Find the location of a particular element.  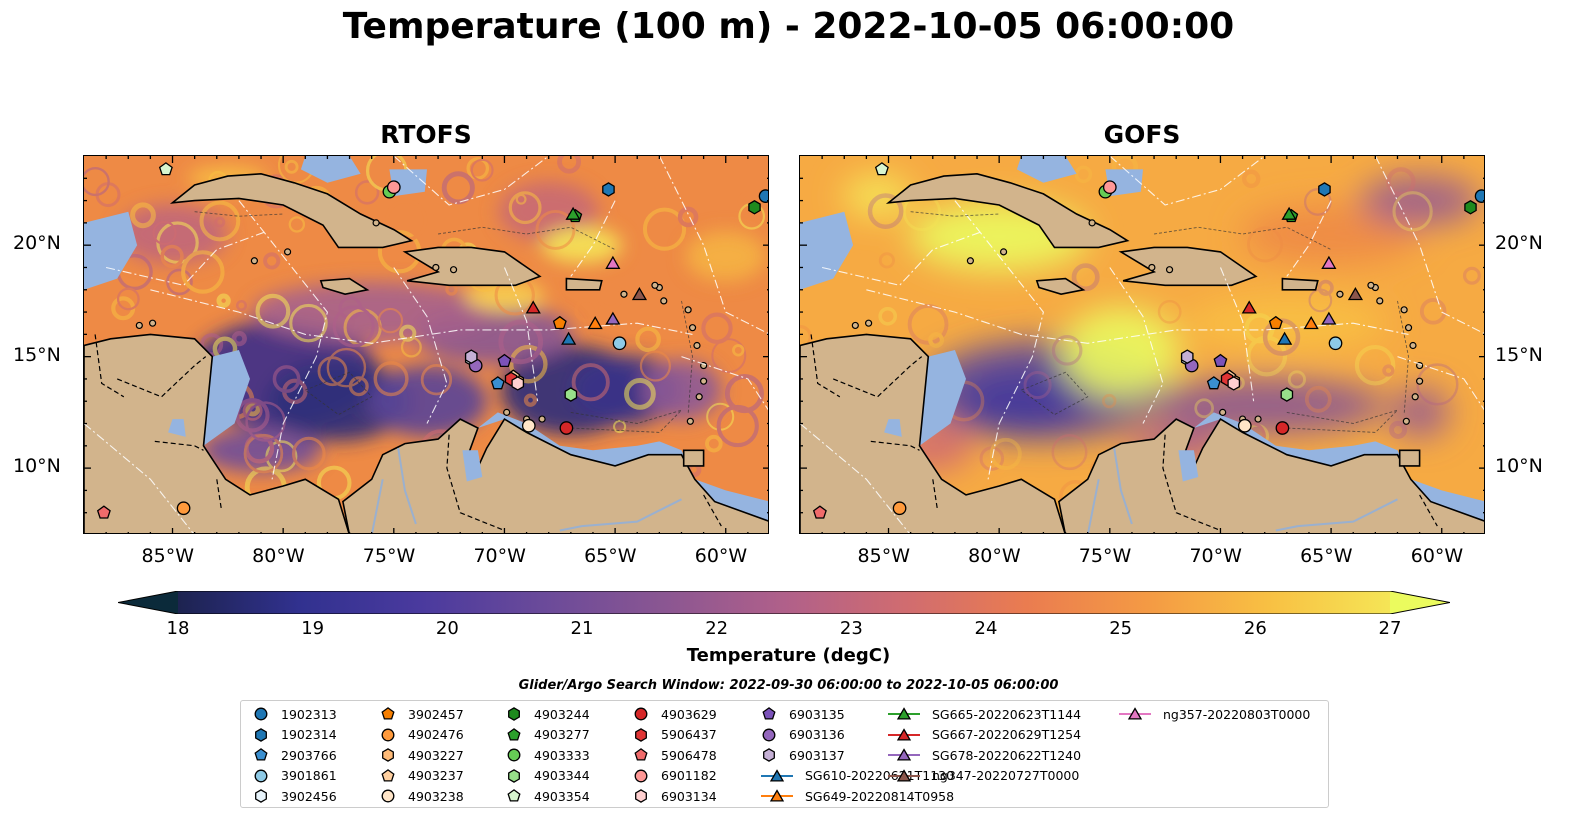

venezuela-shelf is located at coordinates (1338, 466).